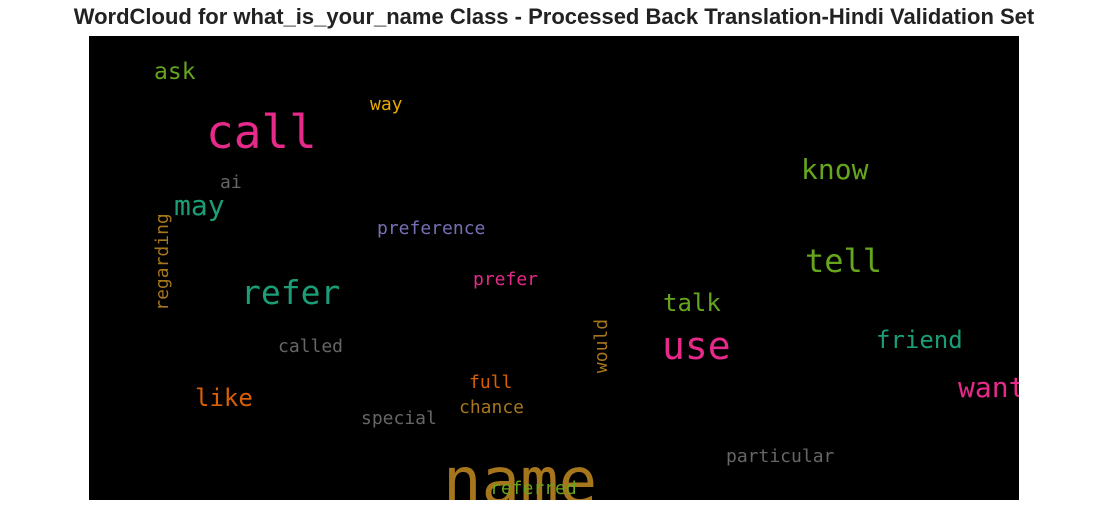 The image size is (1108, 511). What do you see at coordinates (692, 303) in the screenshot?
I see `word-talk: talk` at bounding box center [692, 303].